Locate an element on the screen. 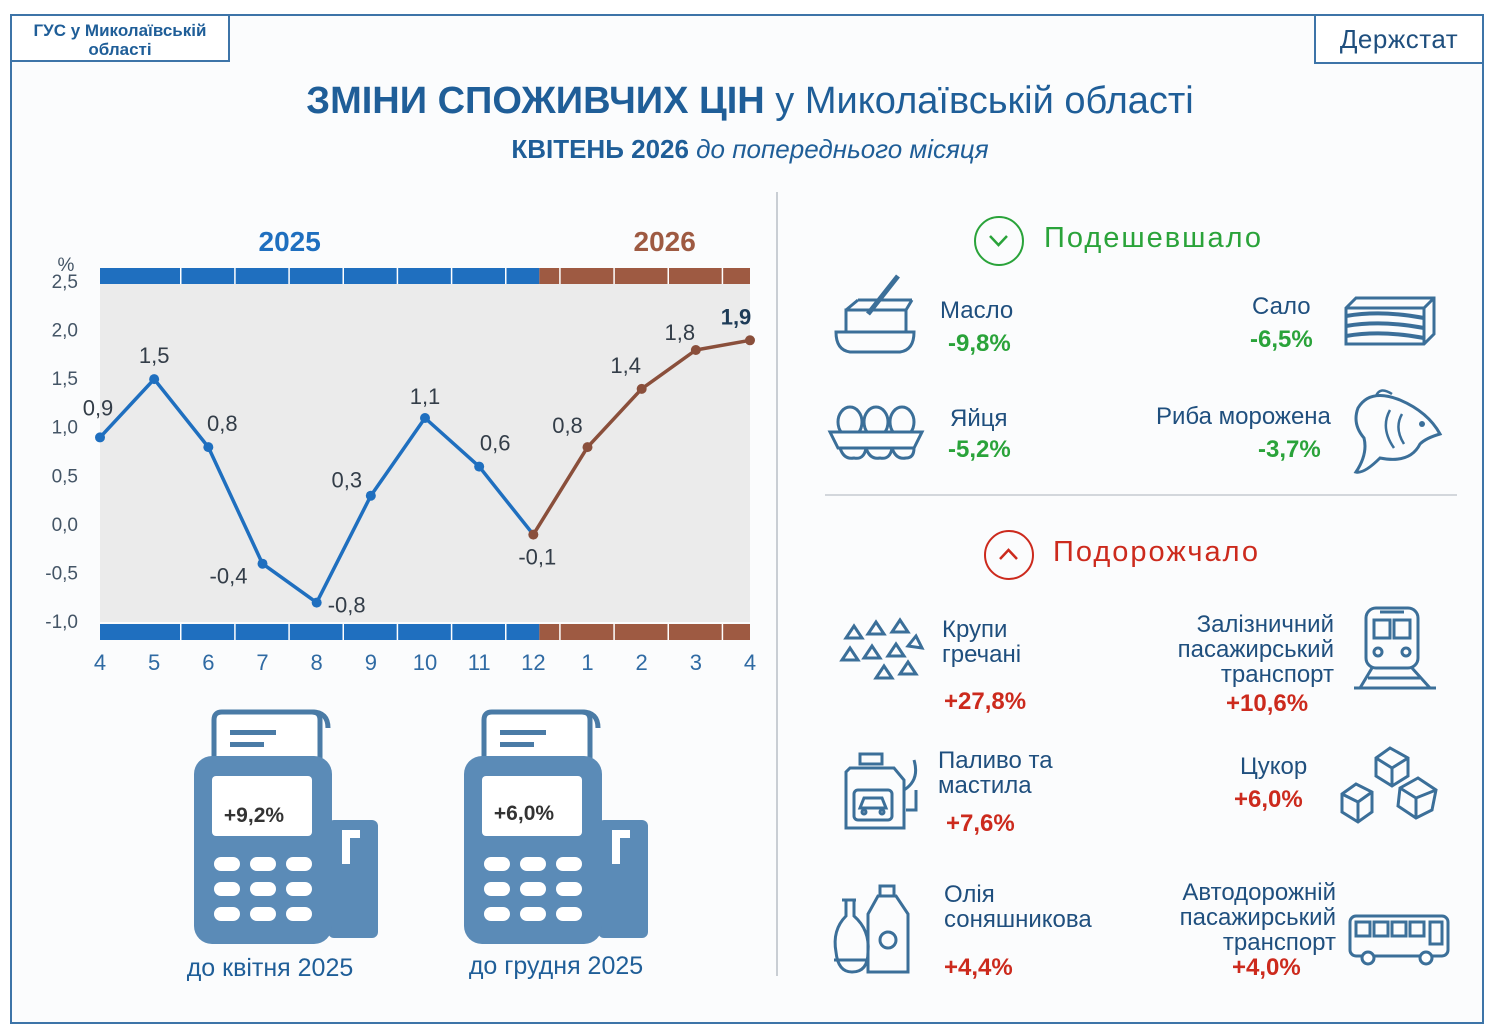  x-tick-label: 12 is located at coordinates (533, 662).